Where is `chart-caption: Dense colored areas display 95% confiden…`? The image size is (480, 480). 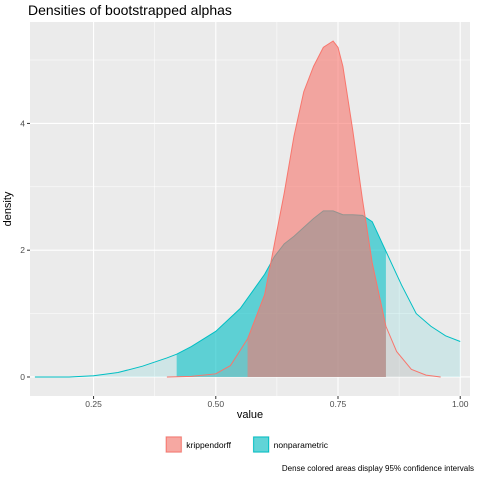
chart-caption: Dense colored areas display 95% confiden… is located at coordinates (378, 468).